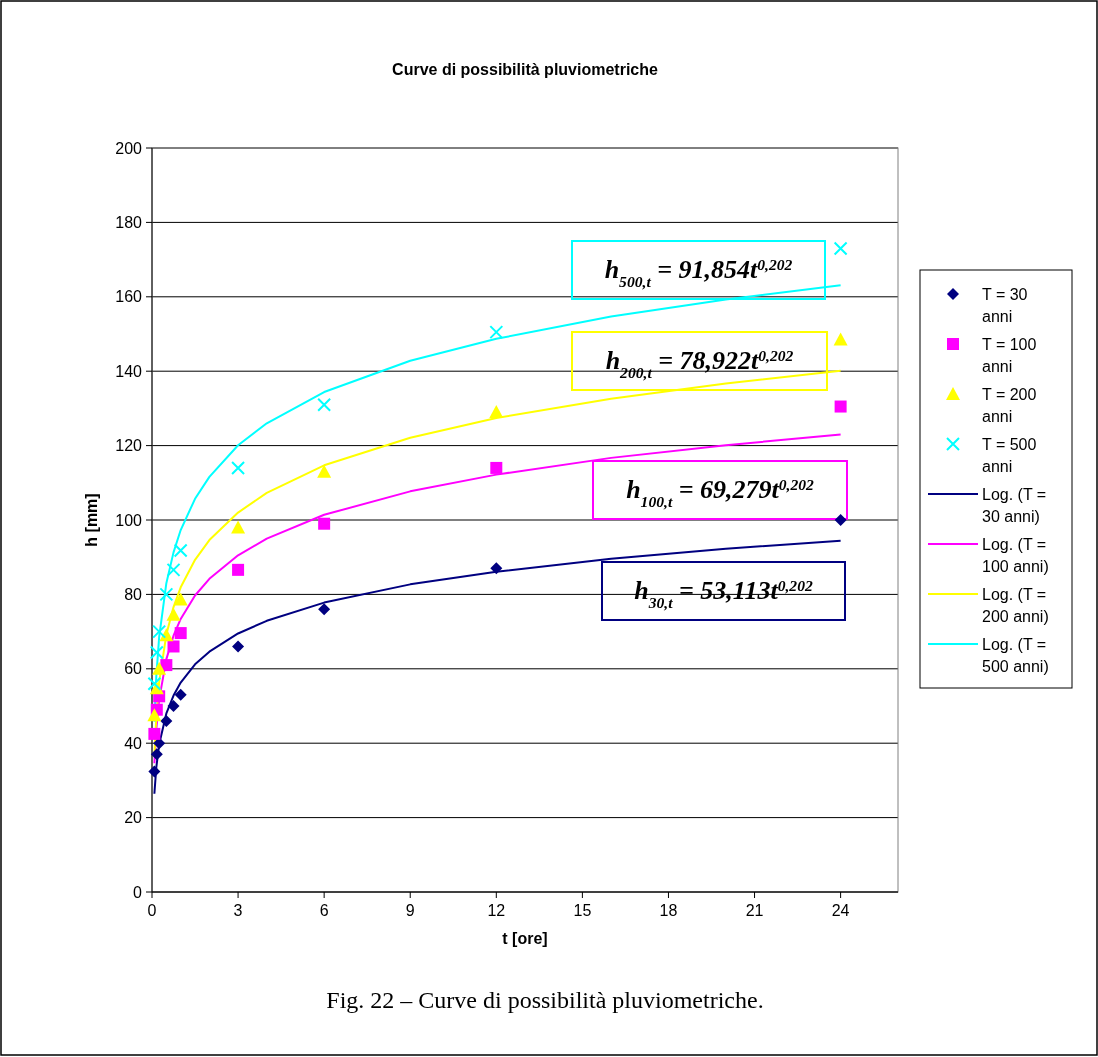 The height and width of the screenshot is (1057, 1098). Describe the element at coordinates (496, 910) in the screenshot. I see `x-tick-label: 12` at that location.